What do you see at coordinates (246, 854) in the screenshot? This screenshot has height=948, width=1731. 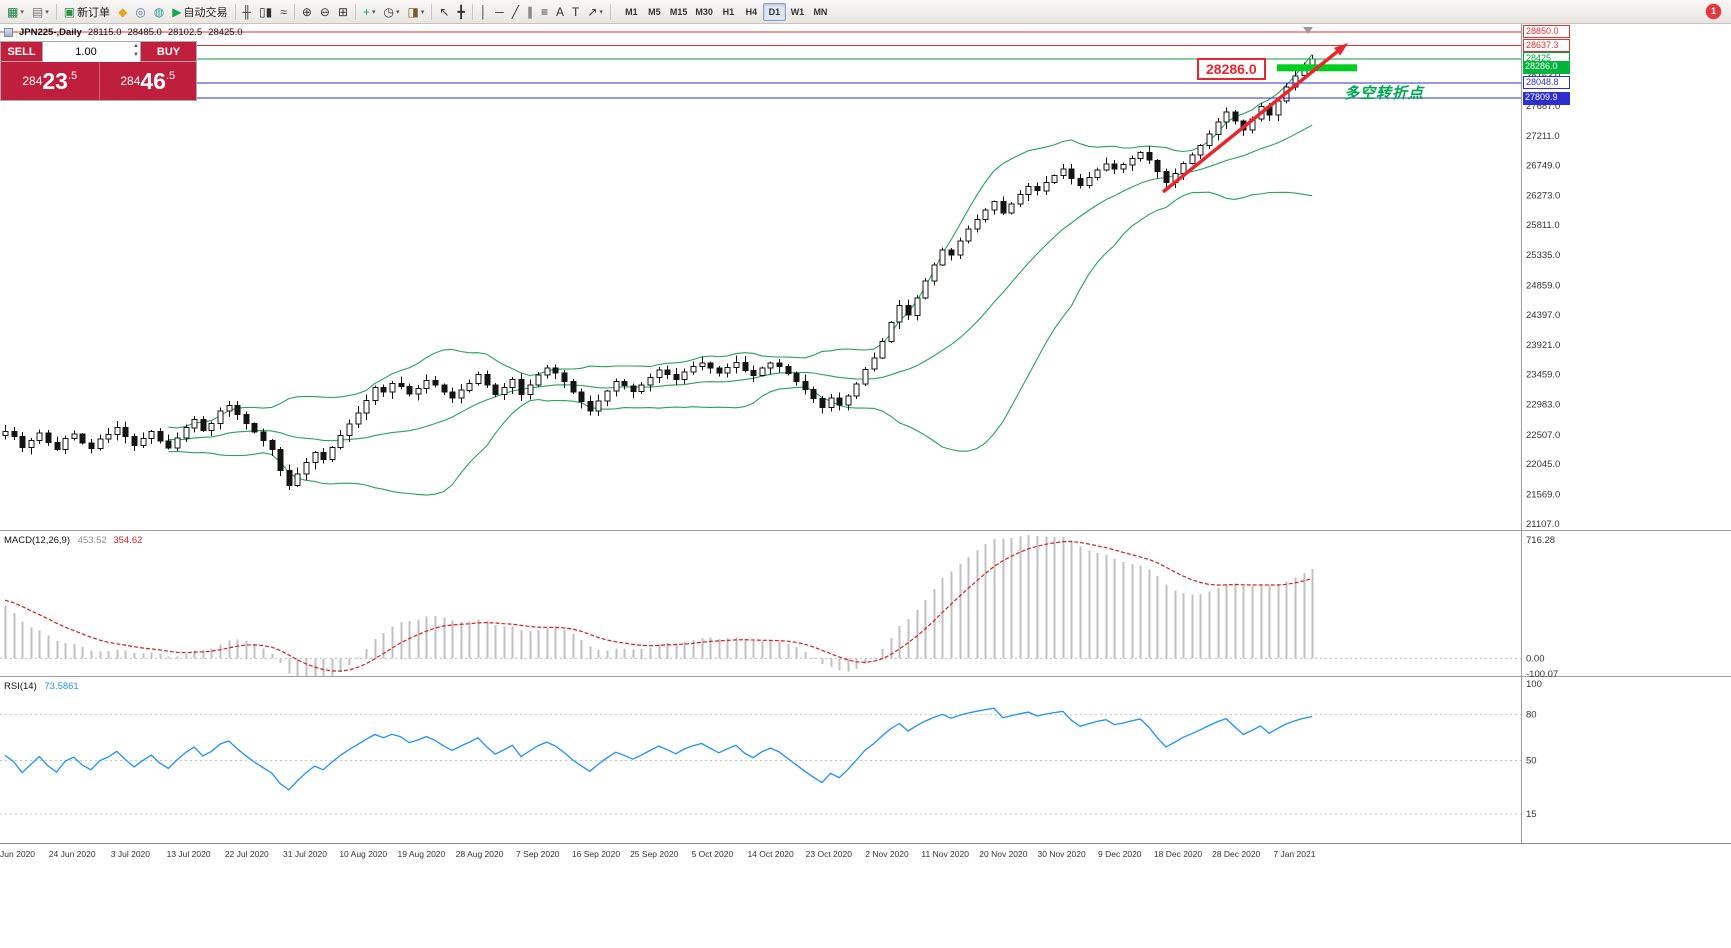 I see `date-label: 22 Jul 2020` at bounding box center [246, 854].